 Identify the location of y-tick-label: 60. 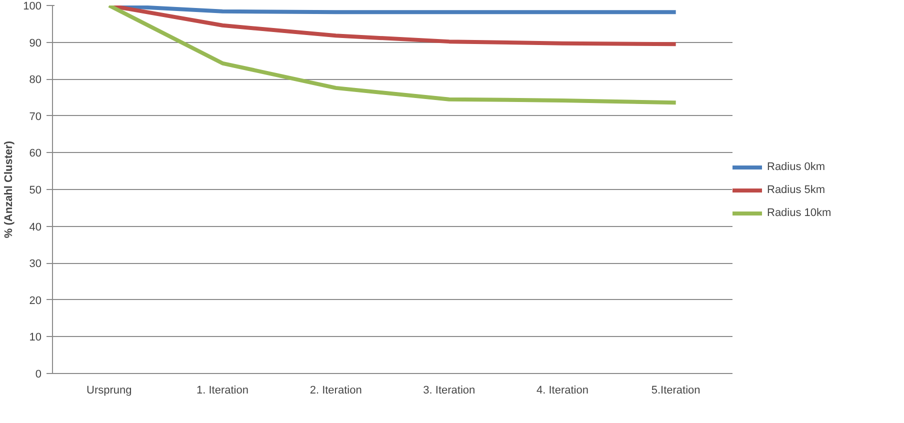
(35, 154).